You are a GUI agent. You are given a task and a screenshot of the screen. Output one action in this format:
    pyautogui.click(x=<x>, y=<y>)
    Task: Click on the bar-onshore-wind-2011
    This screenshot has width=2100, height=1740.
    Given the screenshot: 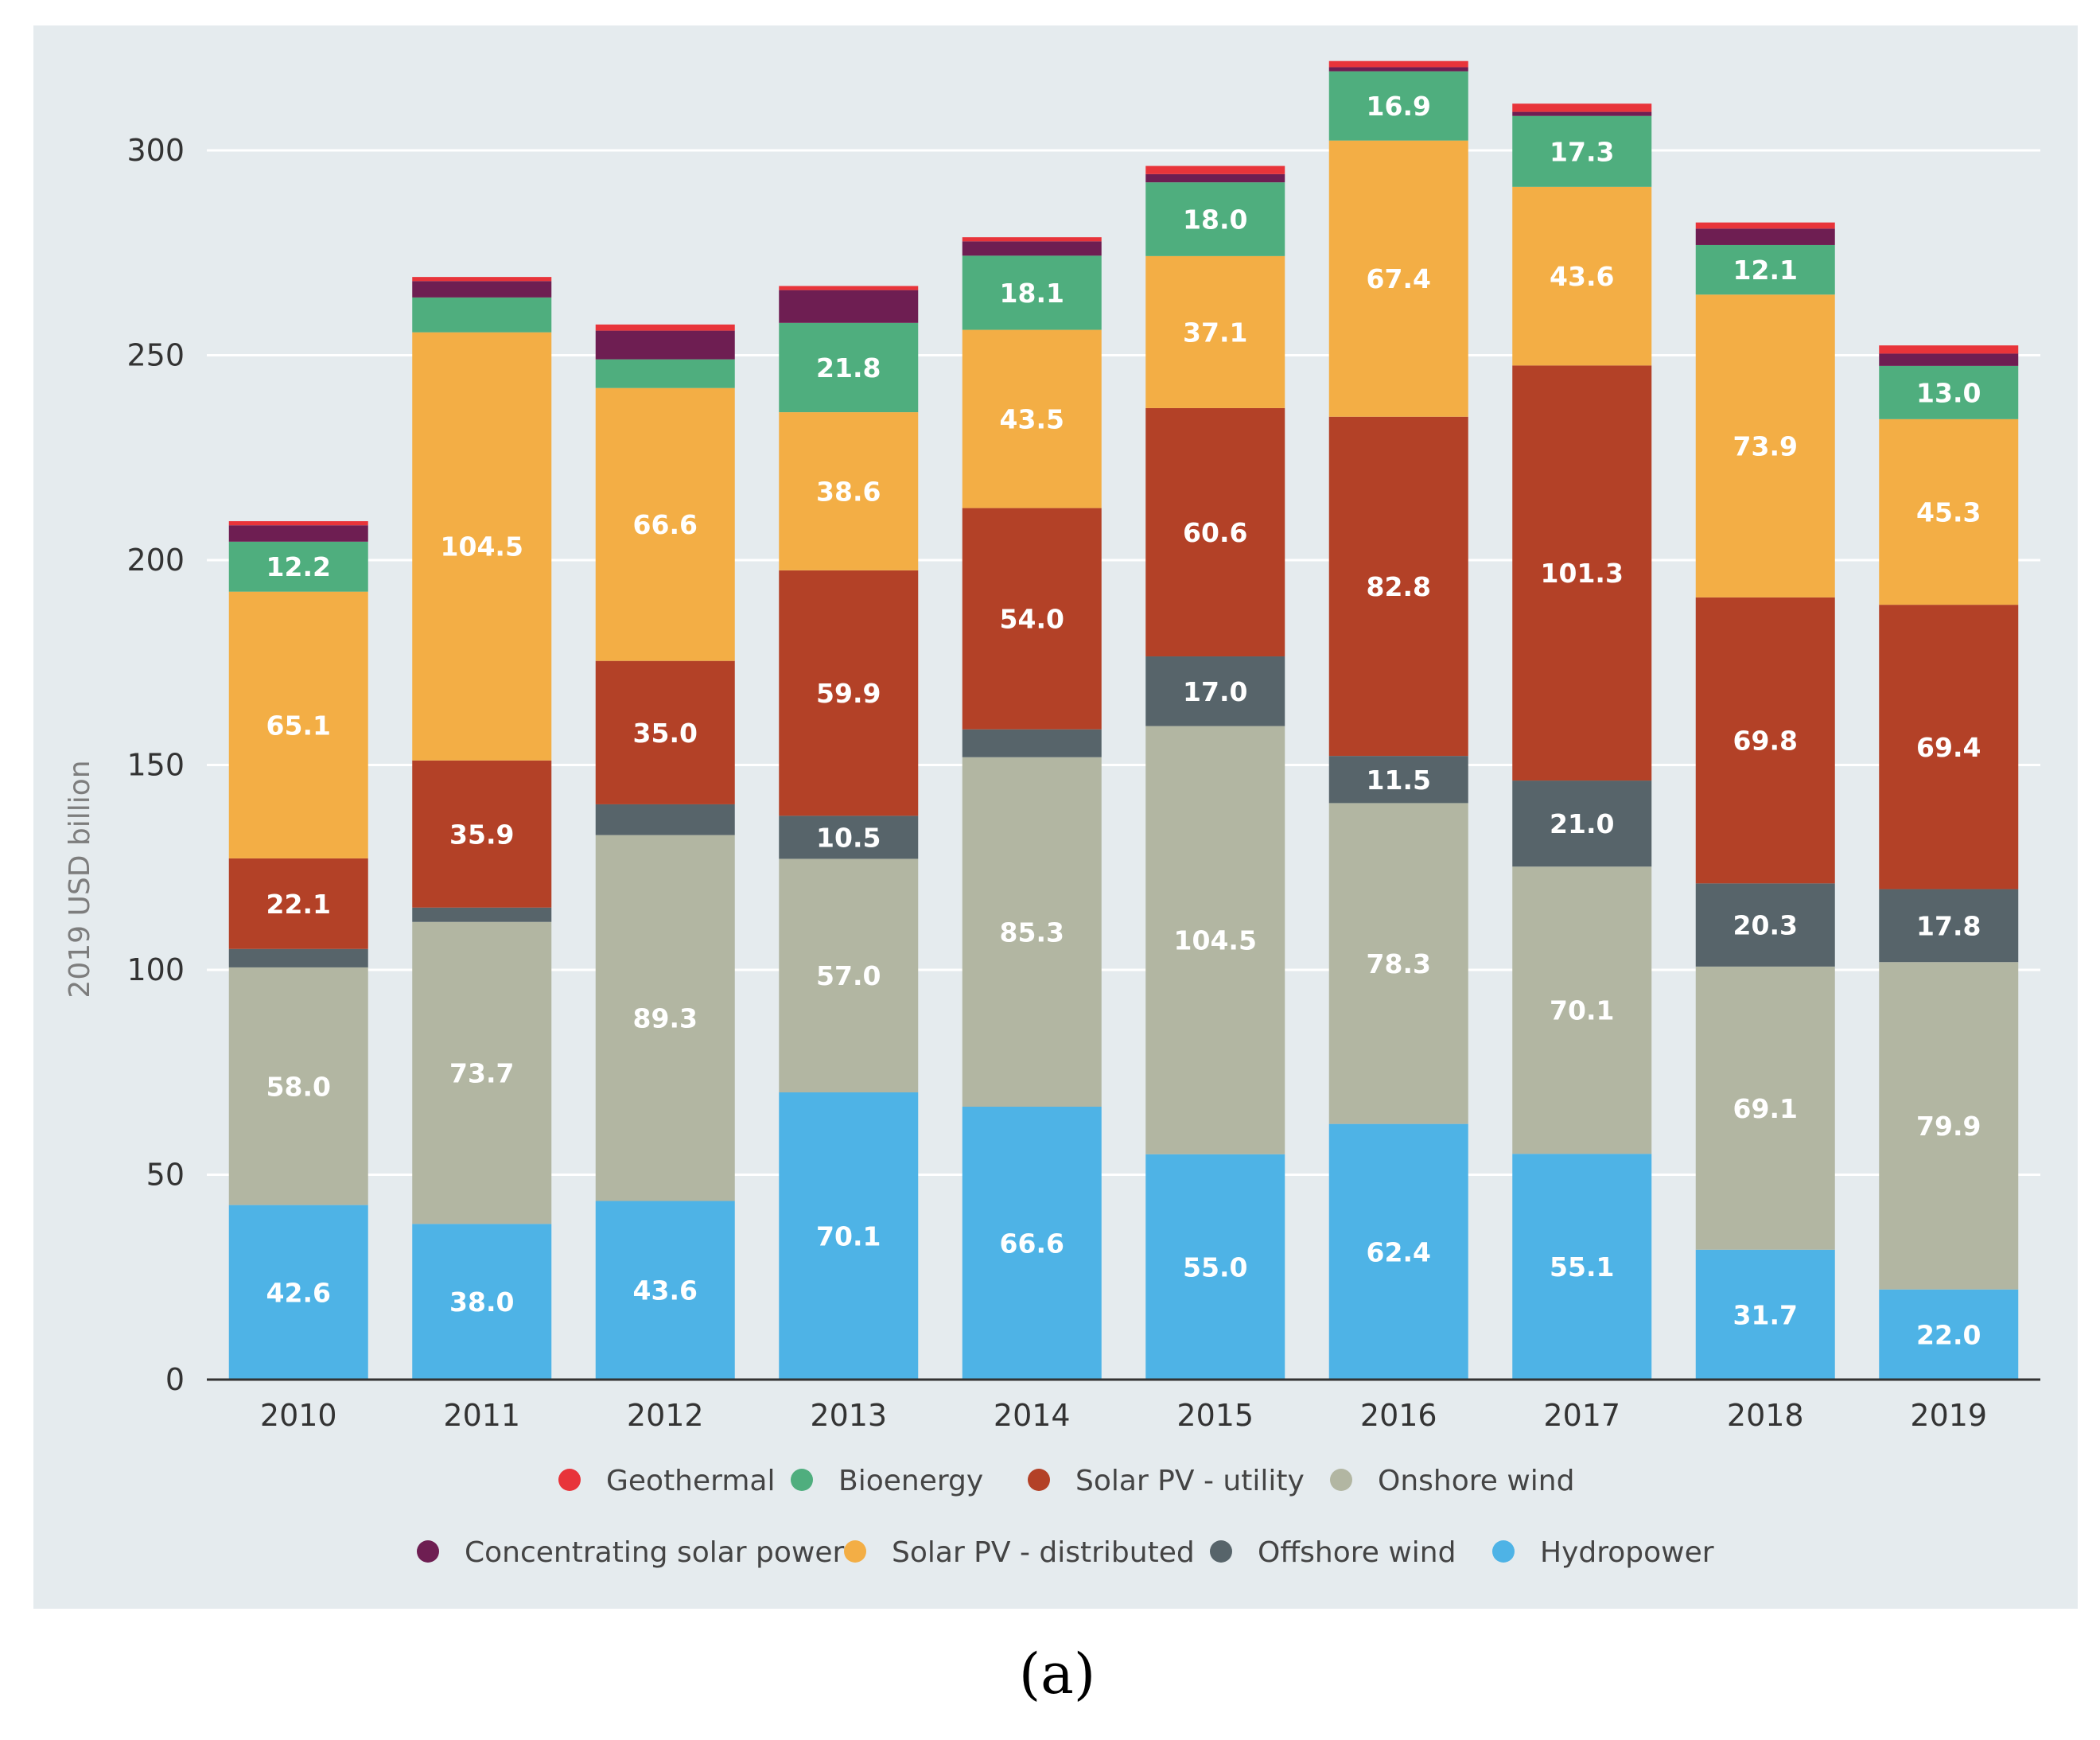 What is the action you would take?
    pyautogui.click(x=482, y=1072)
    